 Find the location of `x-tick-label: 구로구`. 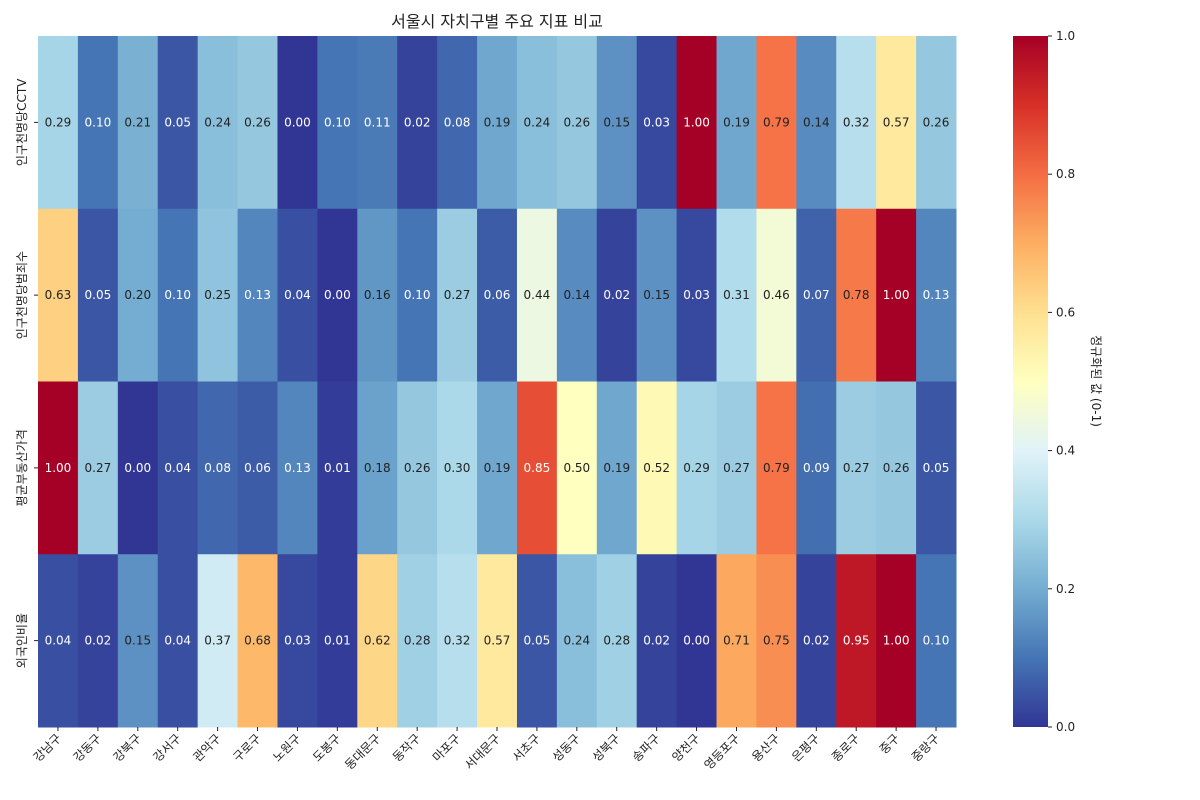

x-tick-label: 구로구 is located at coordinates (246, 747).